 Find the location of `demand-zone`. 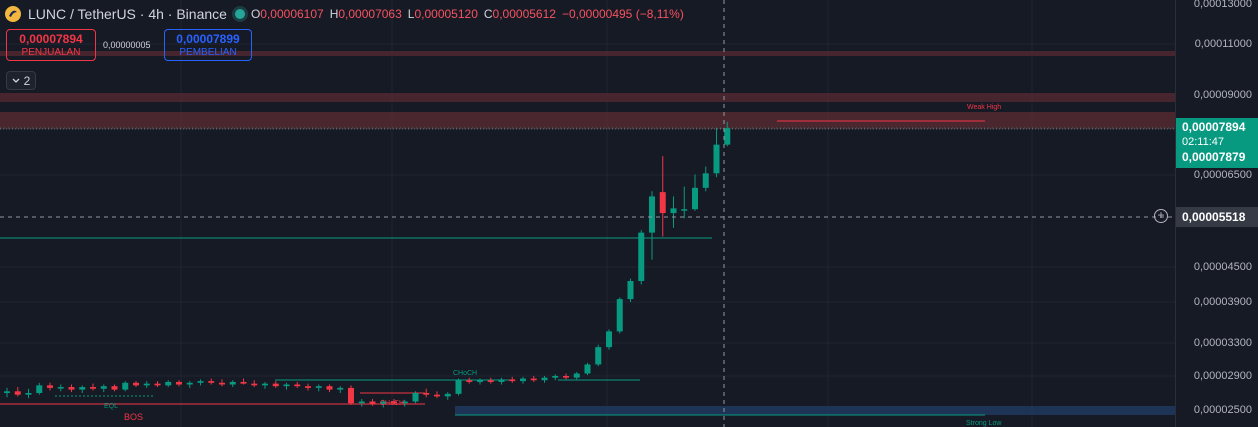

demand-zone is located at coordinates (815, 410).